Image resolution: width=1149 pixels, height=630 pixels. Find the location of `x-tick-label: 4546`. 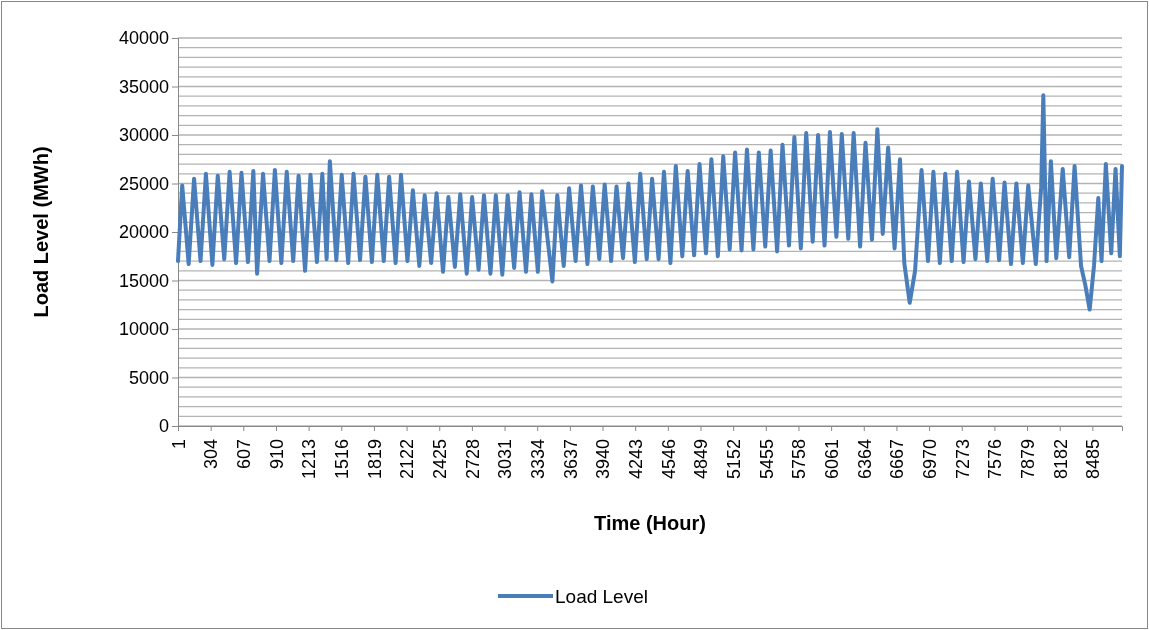

x-tick-label: 4546 is located at coordinates (668, 459).